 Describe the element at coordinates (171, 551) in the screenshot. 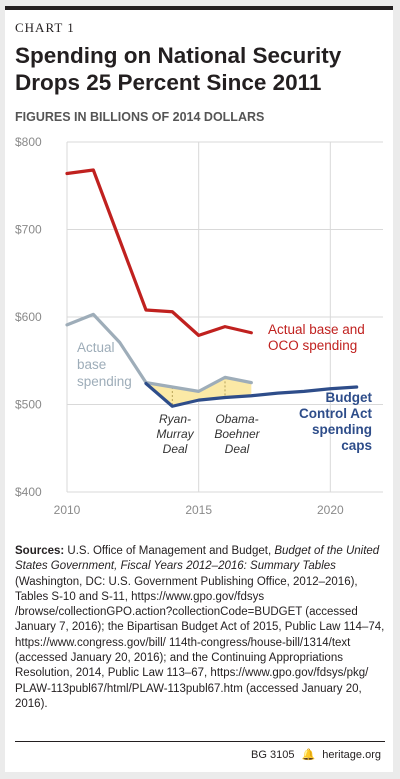

I see `sources-text: U.S. Office of Management and Budget,` at that location.